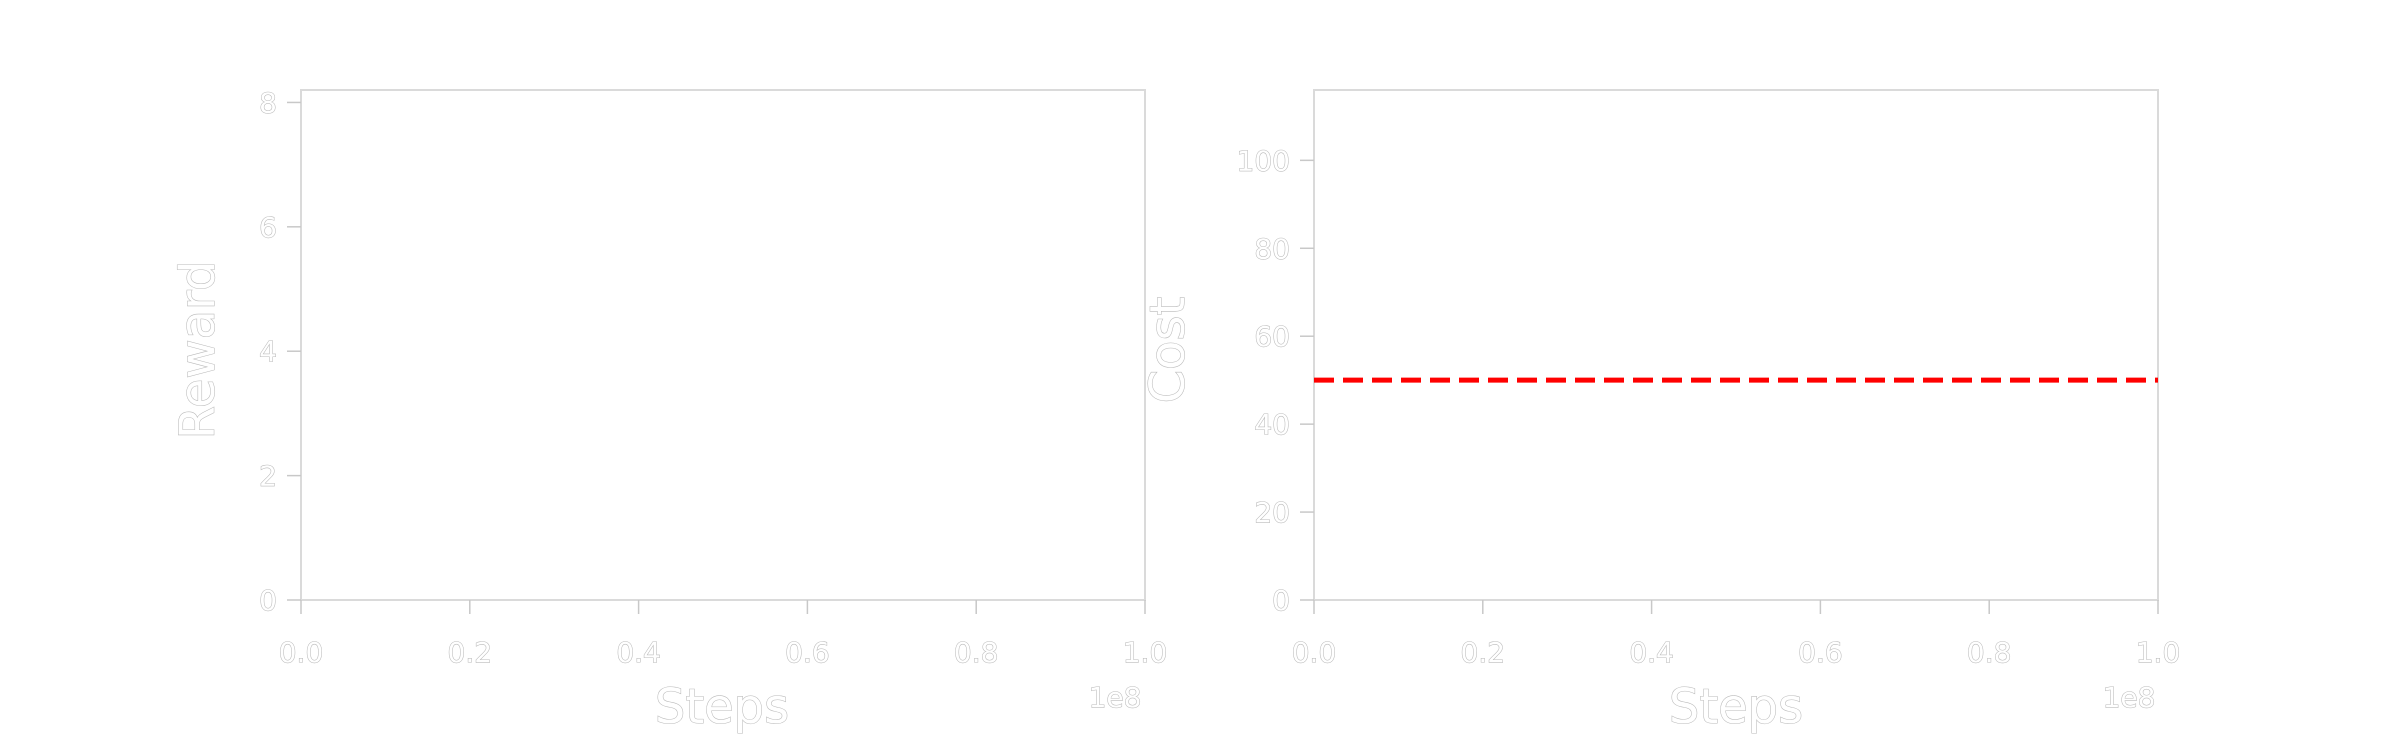  Describe the element at coordinates (1281, 600) in the screenshot. I see `cost-y-tick-label: 0` at that location.